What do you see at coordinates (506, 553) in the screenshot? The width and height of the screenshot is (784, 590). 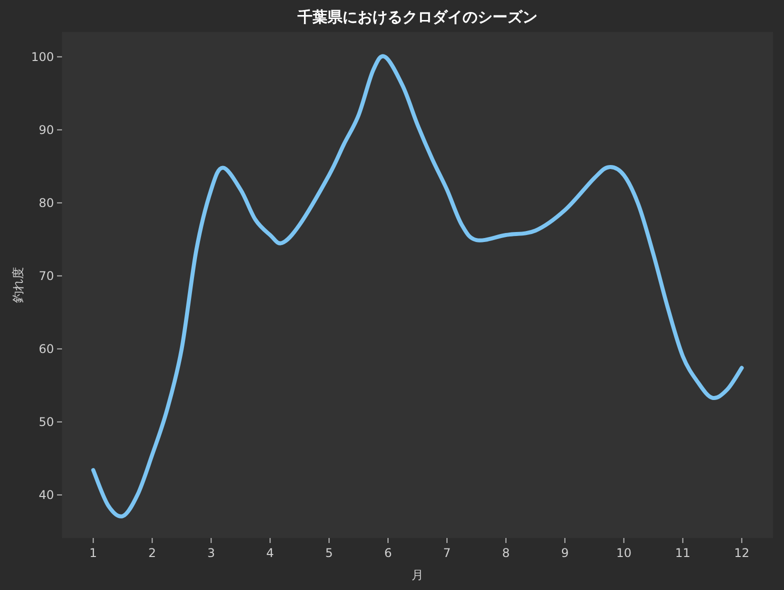 I see `x-tick-label: 8` at bounding box center [506, 553].